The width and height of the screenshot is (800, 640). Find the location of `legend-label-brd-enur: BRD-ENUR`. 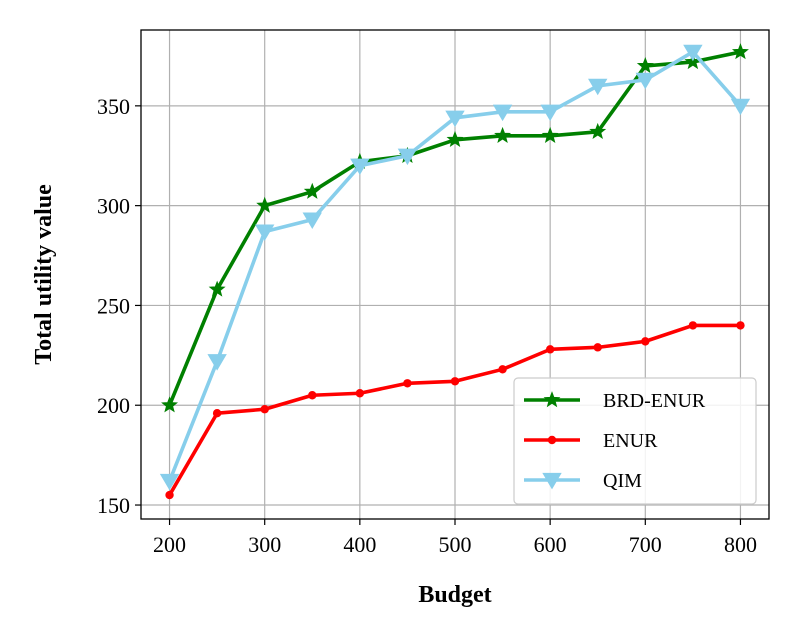

legend-label-brd-enur: BRD-ENUR is located at coordinates (654, 401).